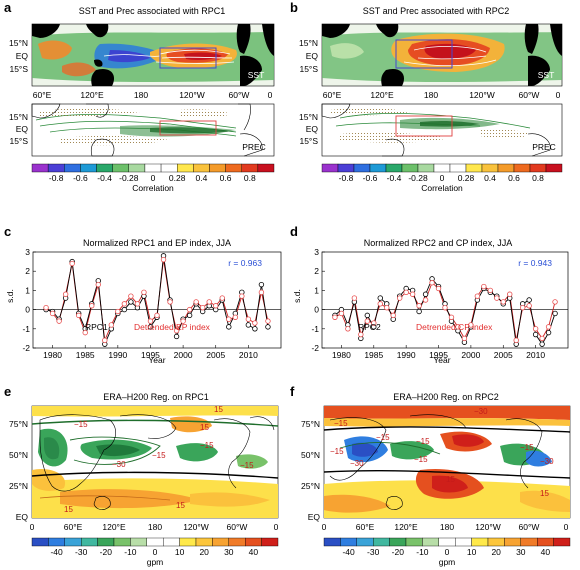 This screenshot has width=580, height=570. What do you see at coordinates (153, 188) in the screenshot?
I see `cbar-corr-a-label: Correlation` at bounding box center [153, 188].